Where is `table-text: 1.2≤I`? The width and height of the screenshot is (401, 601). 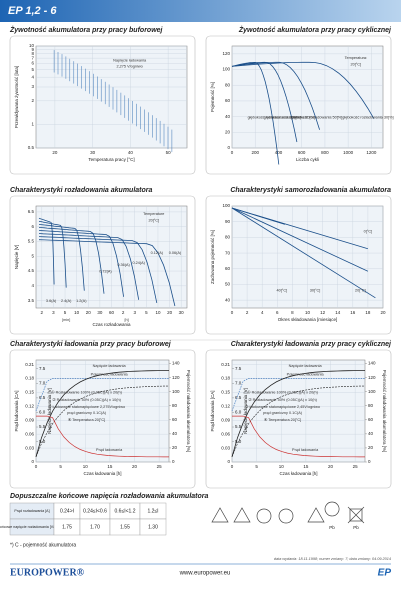 table-text: 1.2≤I is located at coordinates (152, 511).